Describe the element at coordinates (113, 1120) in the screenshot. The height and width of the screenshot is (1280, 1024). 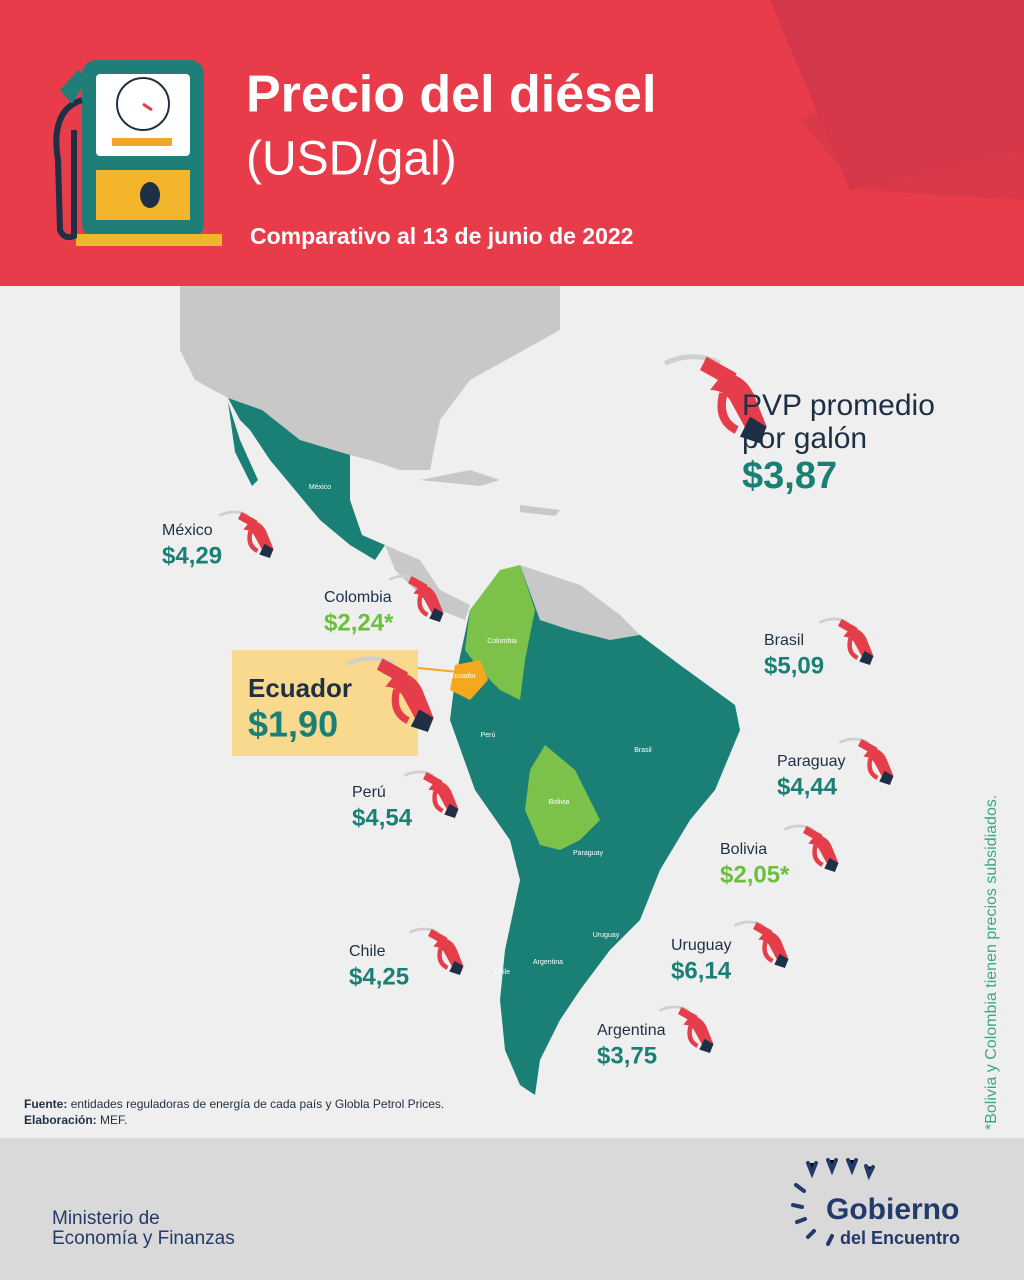
I see `elaboration-text: MEF.` at that location.